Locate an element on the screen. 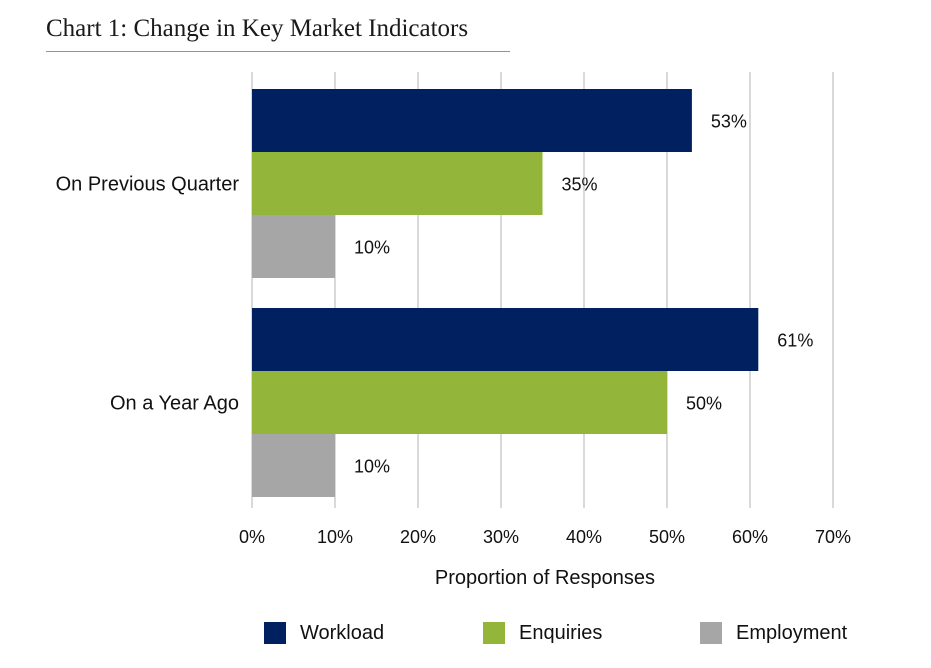  legend-item-enquiries: Enquiries is located at coordinates (542, 633).